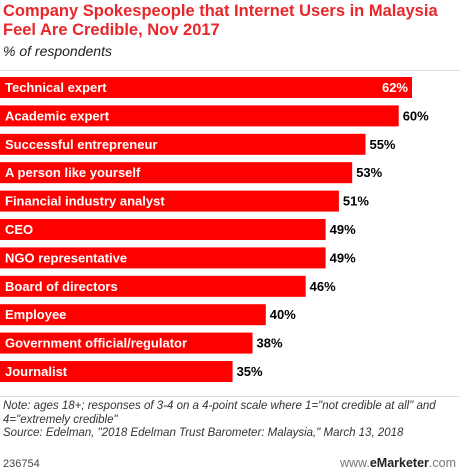 Image resolution: width=460 pixels, height=474 pixels. I want to click on value-label: 60%, so click(416, 115).